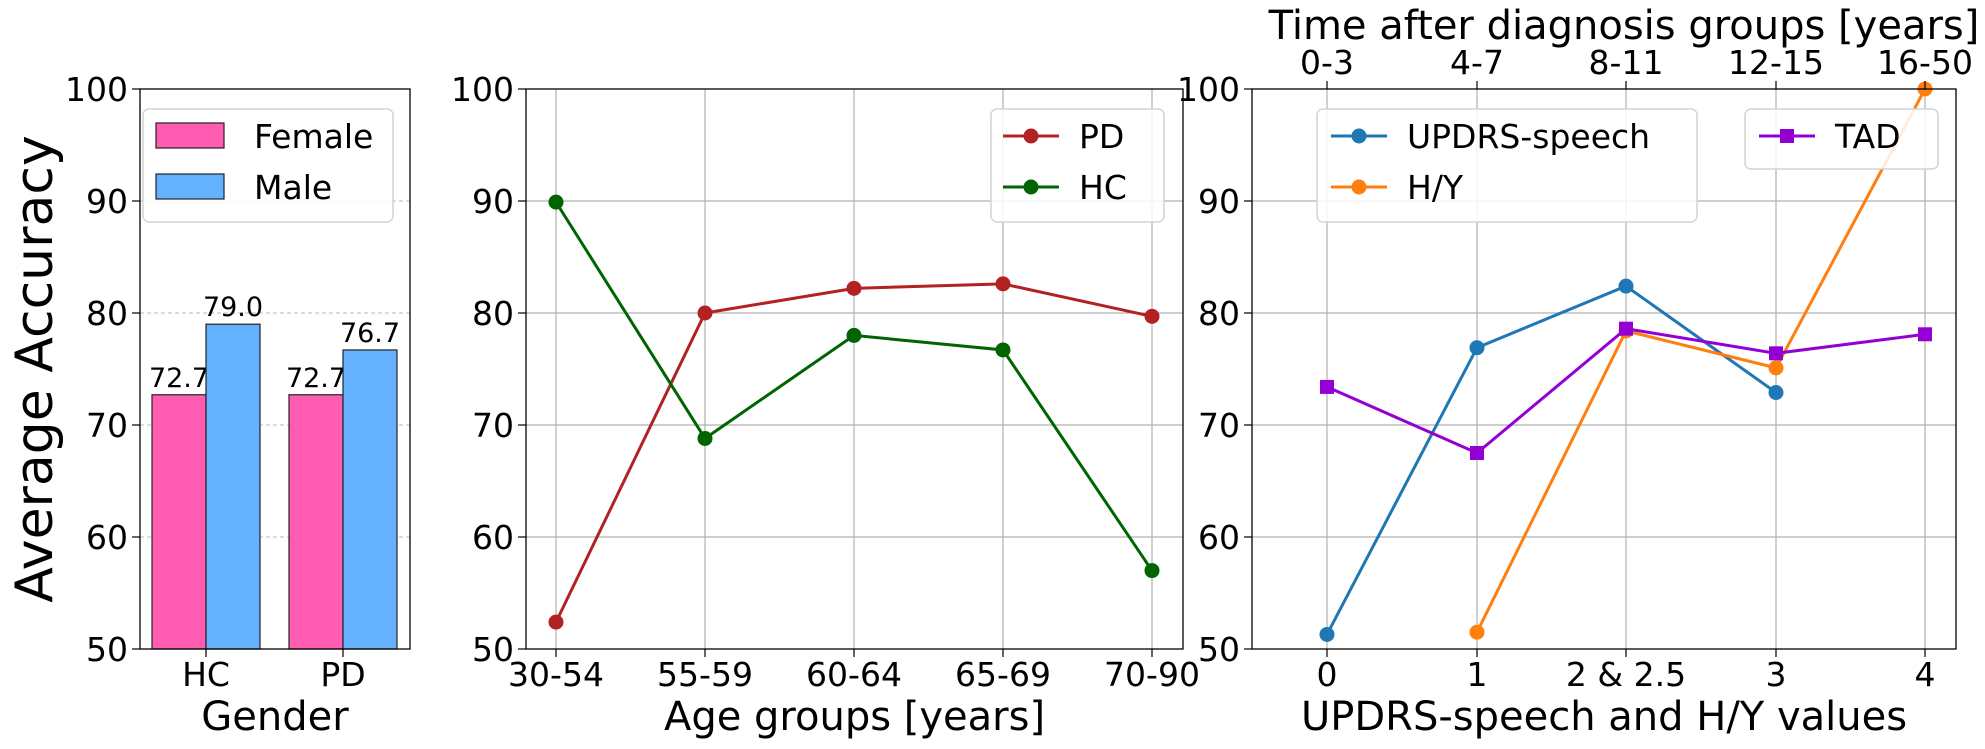 The width and height of the screenshot is (1985, 749). What do you see at coordinates (313, 136) in the screenshot?
I see `legend-label-female: Female` at bounding box center [313, 136].